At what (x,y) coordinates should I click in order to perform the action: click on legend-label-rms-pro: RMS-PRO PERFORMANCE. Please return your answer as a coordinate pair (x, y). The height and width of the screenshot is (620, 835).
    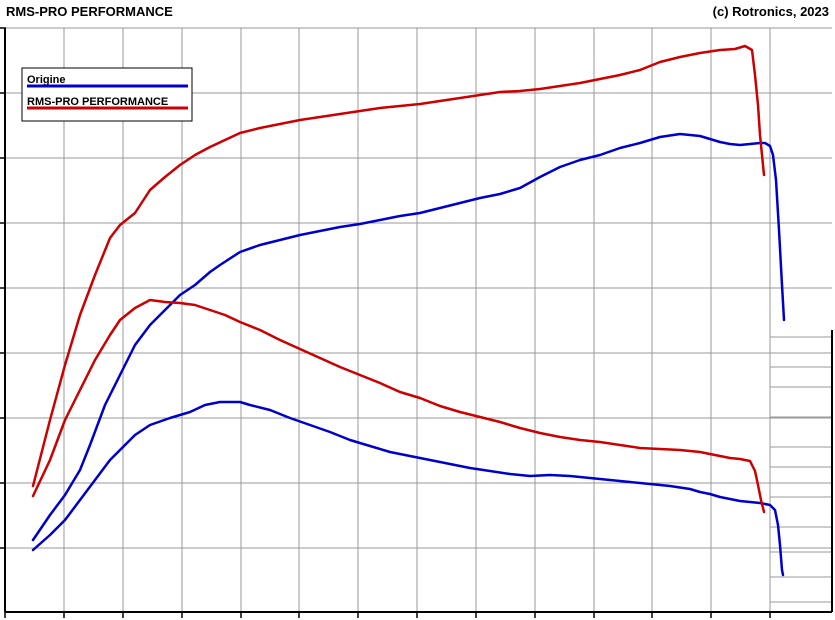
    Looking at the image, I should click on (97, 102).